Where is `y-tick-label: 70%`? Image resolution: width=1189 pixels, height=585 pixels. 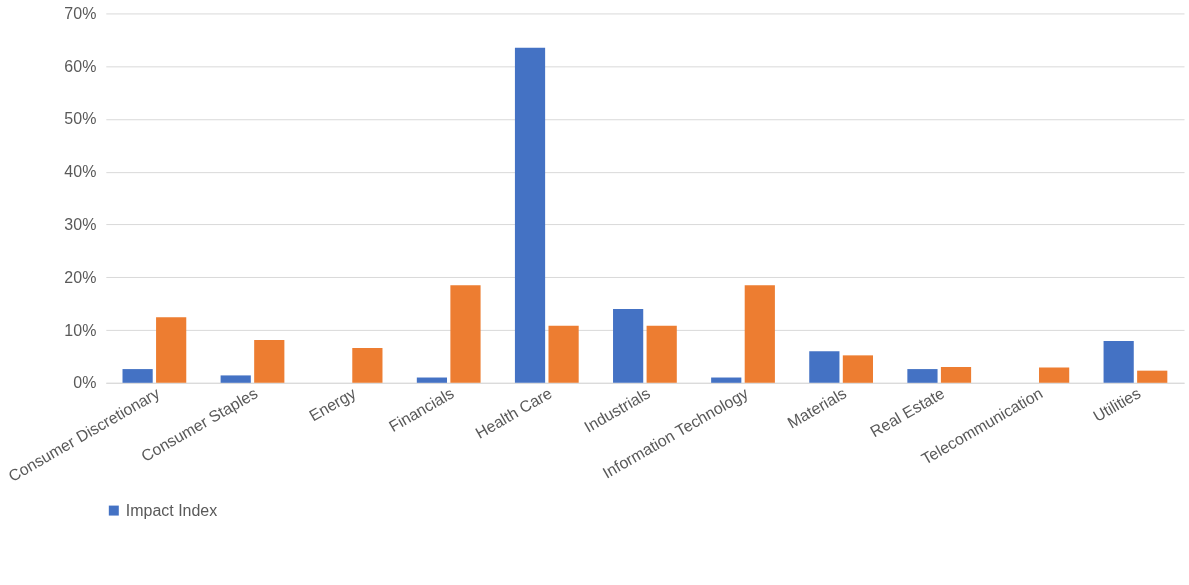
y-tick-label: 70% is located at coordinates (80, 13).